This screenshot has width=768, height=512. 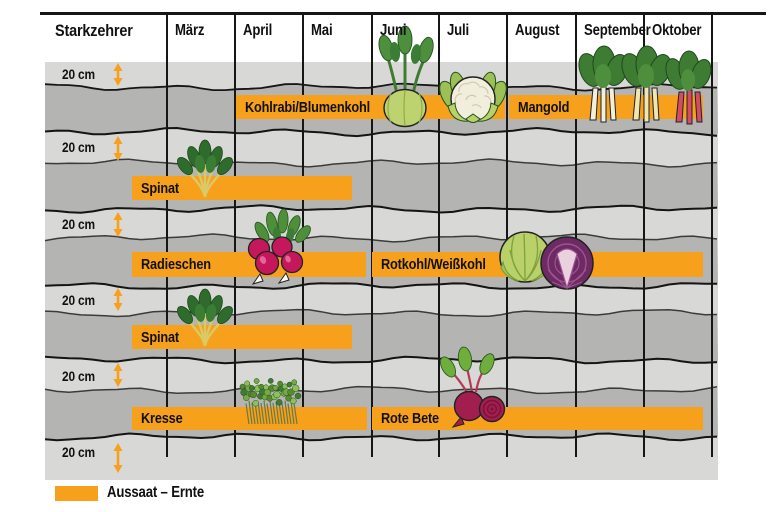 What do you see at coordinates (677, 30) in the screenshot?
I see `month-label-oktober: Oktober` at bounding box center [677, 30].